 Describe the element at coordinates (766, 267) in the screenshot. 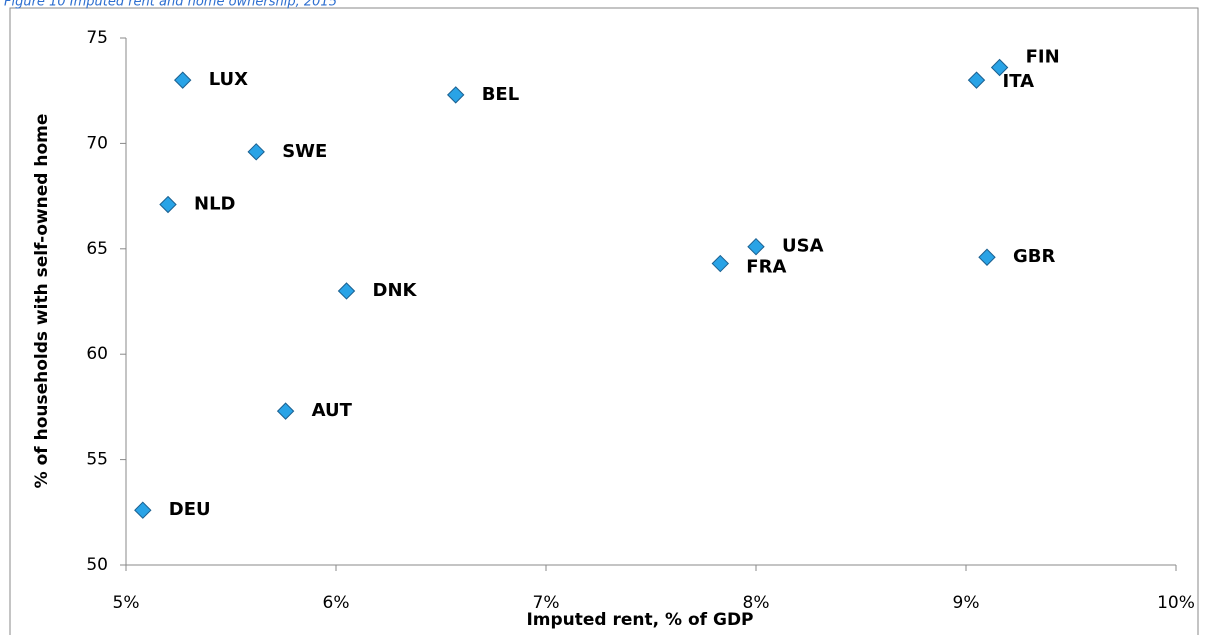

I see `point-label: FRA` at that location.